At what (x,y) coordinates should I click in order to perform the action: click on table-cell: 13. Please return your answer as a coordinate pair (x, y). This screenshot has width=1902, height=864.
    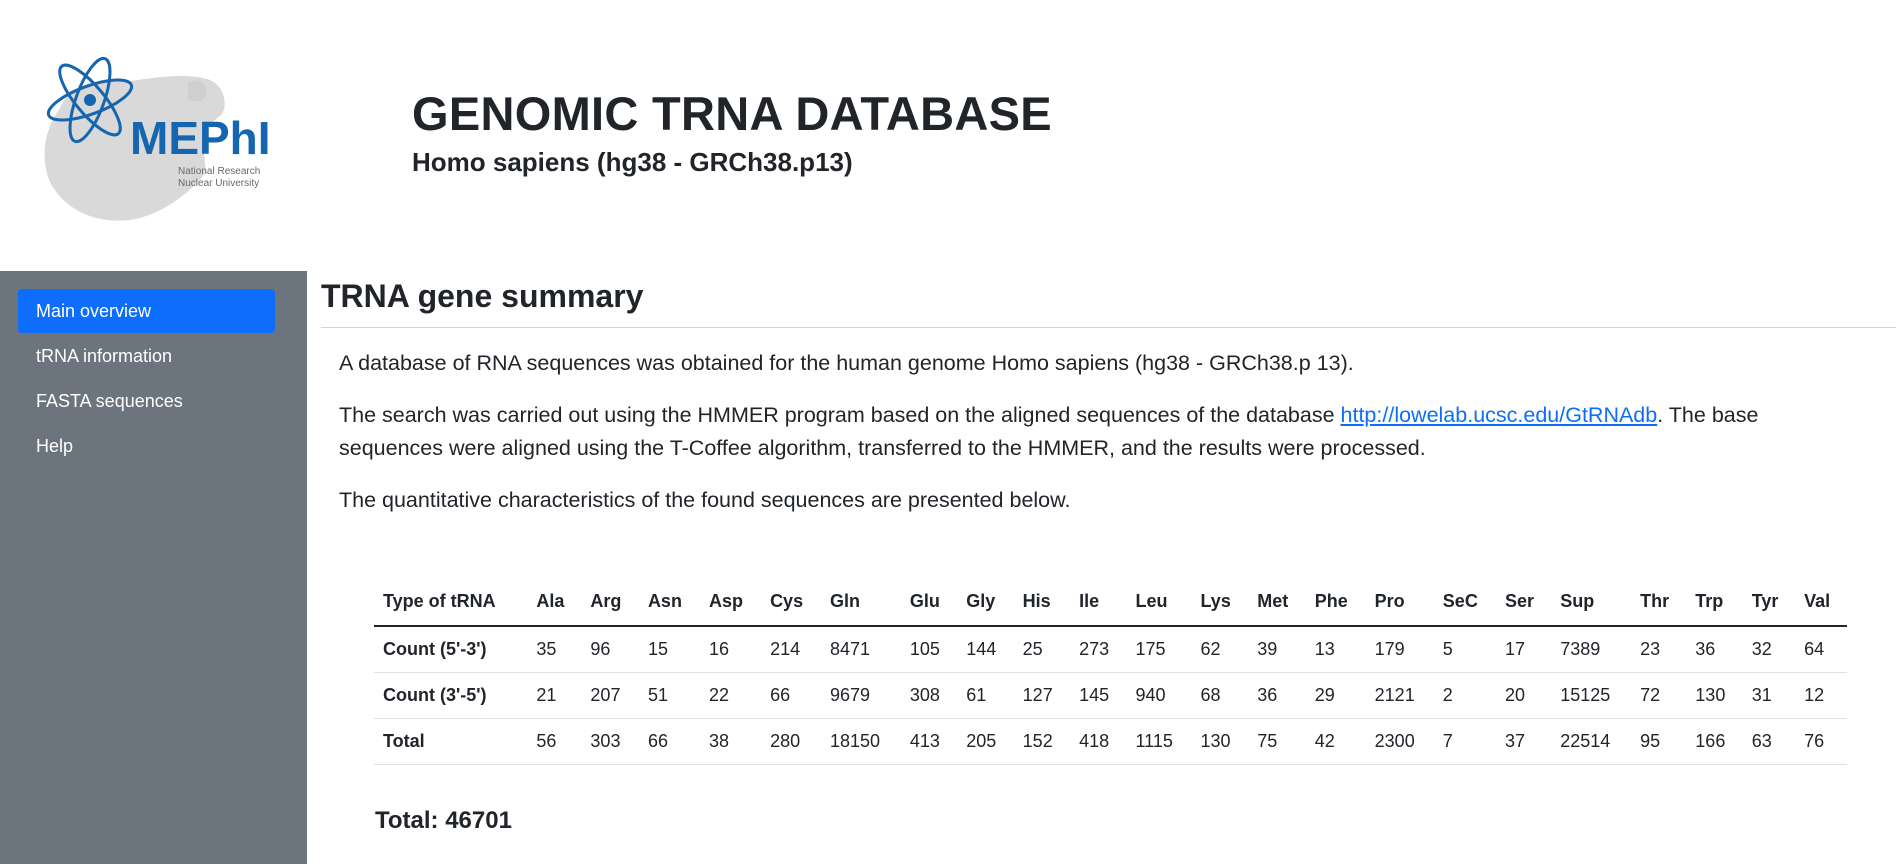
    Looking at the image, I should click on (1335, 649).